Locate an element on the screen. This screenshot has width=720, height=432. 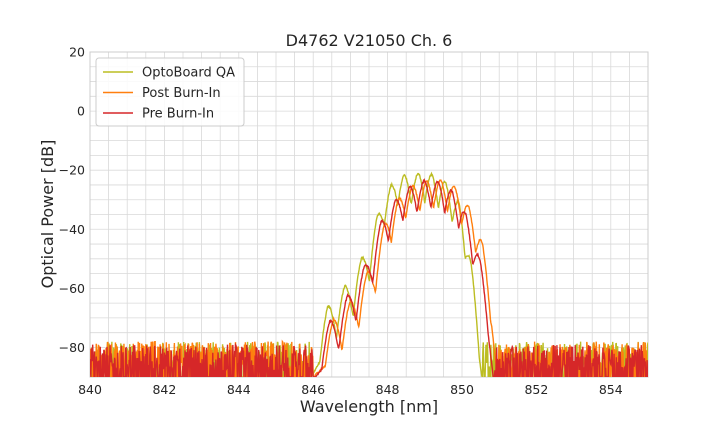
legend-label: Post Burn-In is located at coordinates (181, 93).